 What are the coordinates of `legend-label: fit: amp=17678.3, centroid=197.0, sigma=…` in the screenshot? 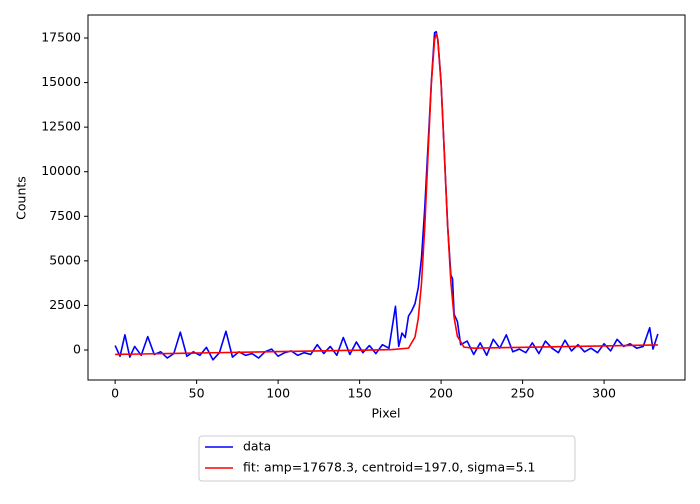 It's located at (389, 467).